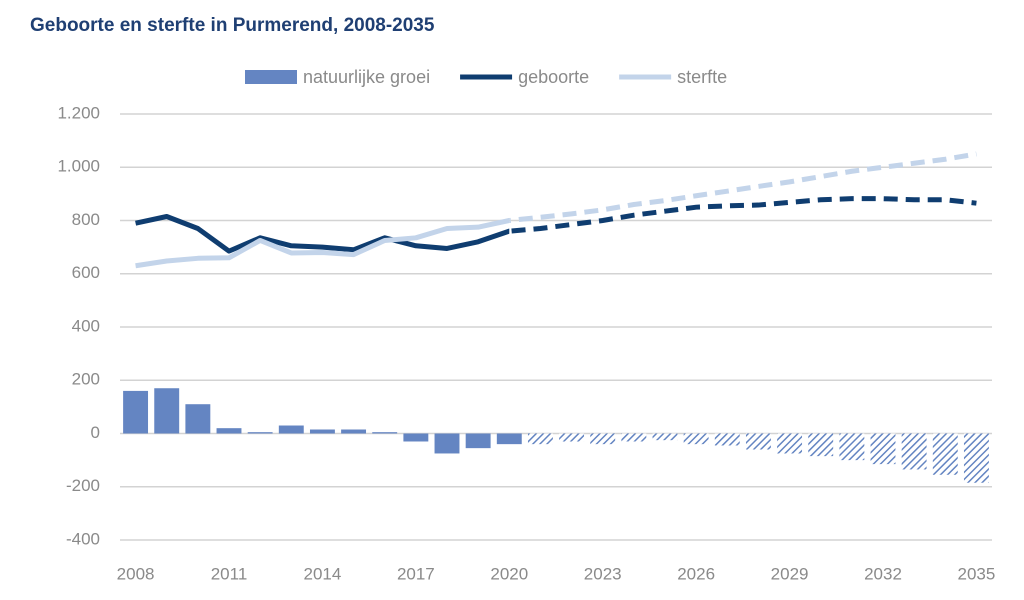 Image resolution: width=1024 pixels, height=600 pixels. I want to click on y-tick-label: 600, so click(86, 272).